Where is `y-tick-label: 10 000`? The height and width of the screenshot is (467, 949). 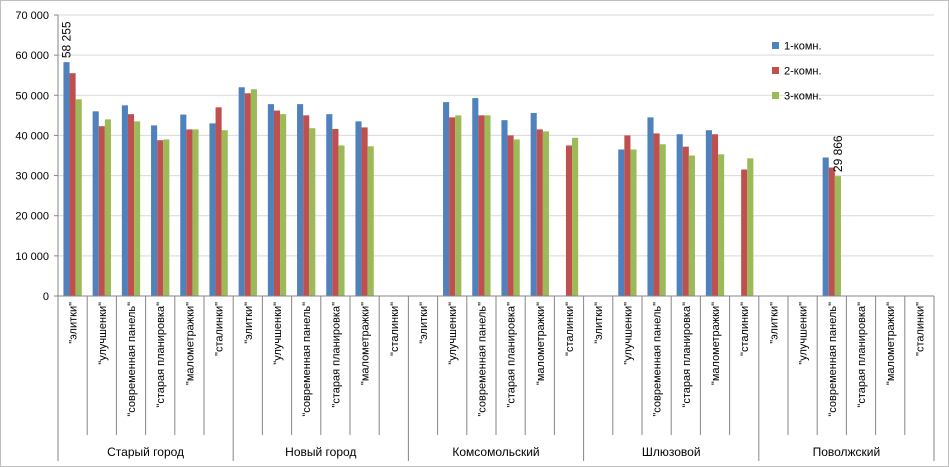 y-tick-label: 10 000 is located at coordinates (32, 257).